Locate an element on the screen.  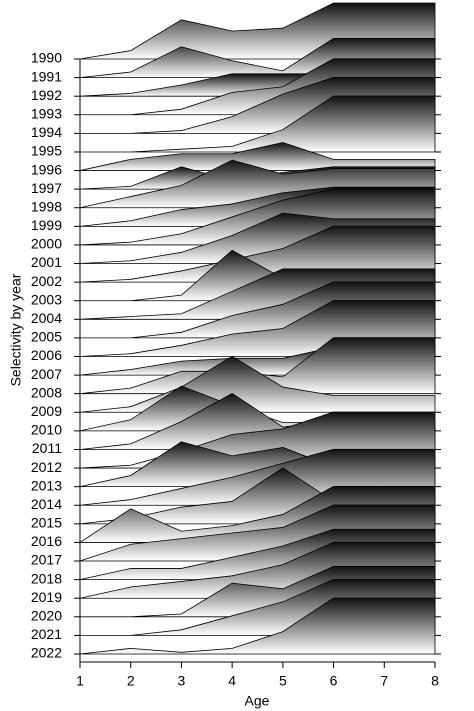
y-axis-label: Selectivity by year is located at coordinates (16, 329).